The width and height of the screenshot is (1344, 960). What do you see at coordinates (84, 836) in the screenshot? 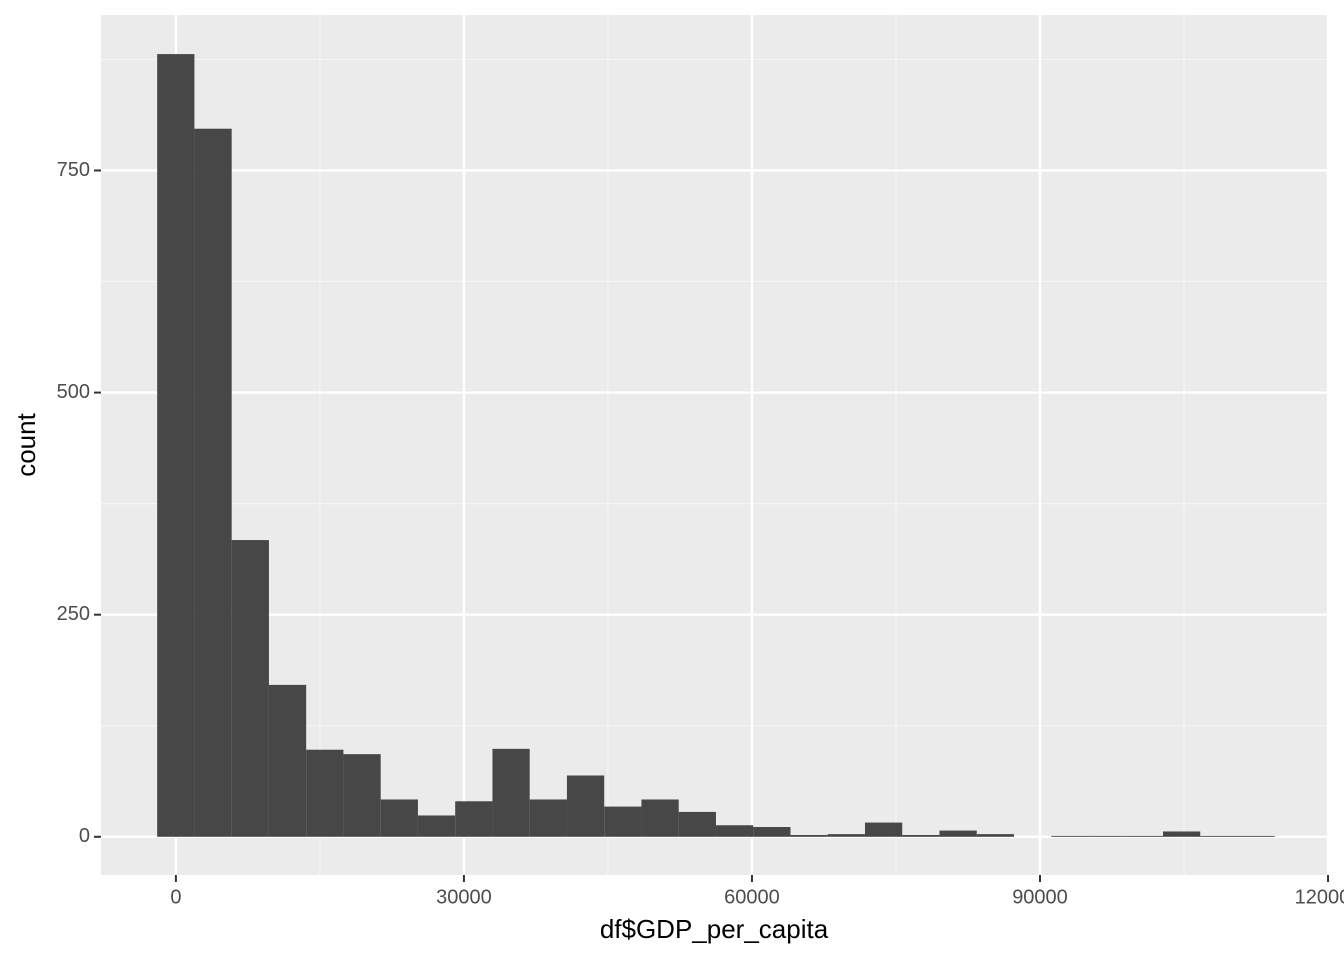
I see `y-tick-label: 0` at bounding box center [84, 836].